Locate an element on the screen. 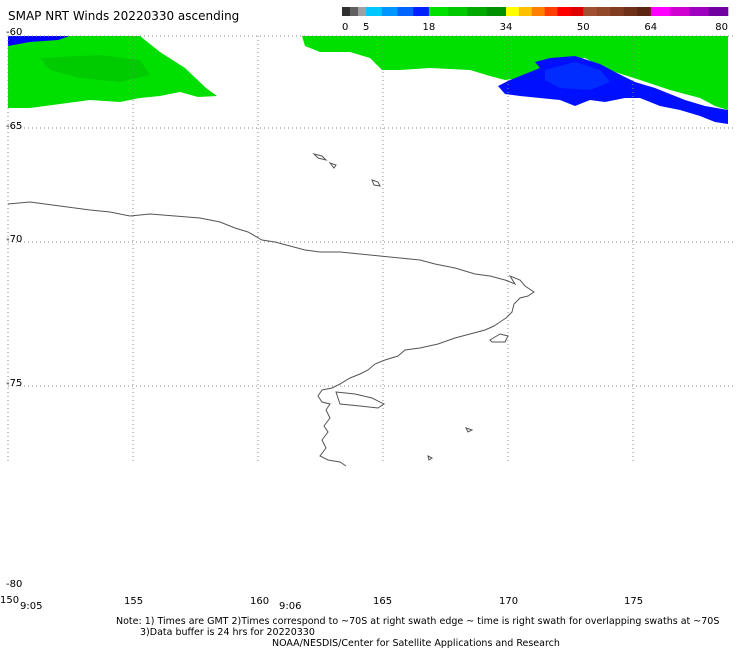 The width and height of the screenshot is (740, 650). colorbar-label: 5 is located at coordinates (366, 27).